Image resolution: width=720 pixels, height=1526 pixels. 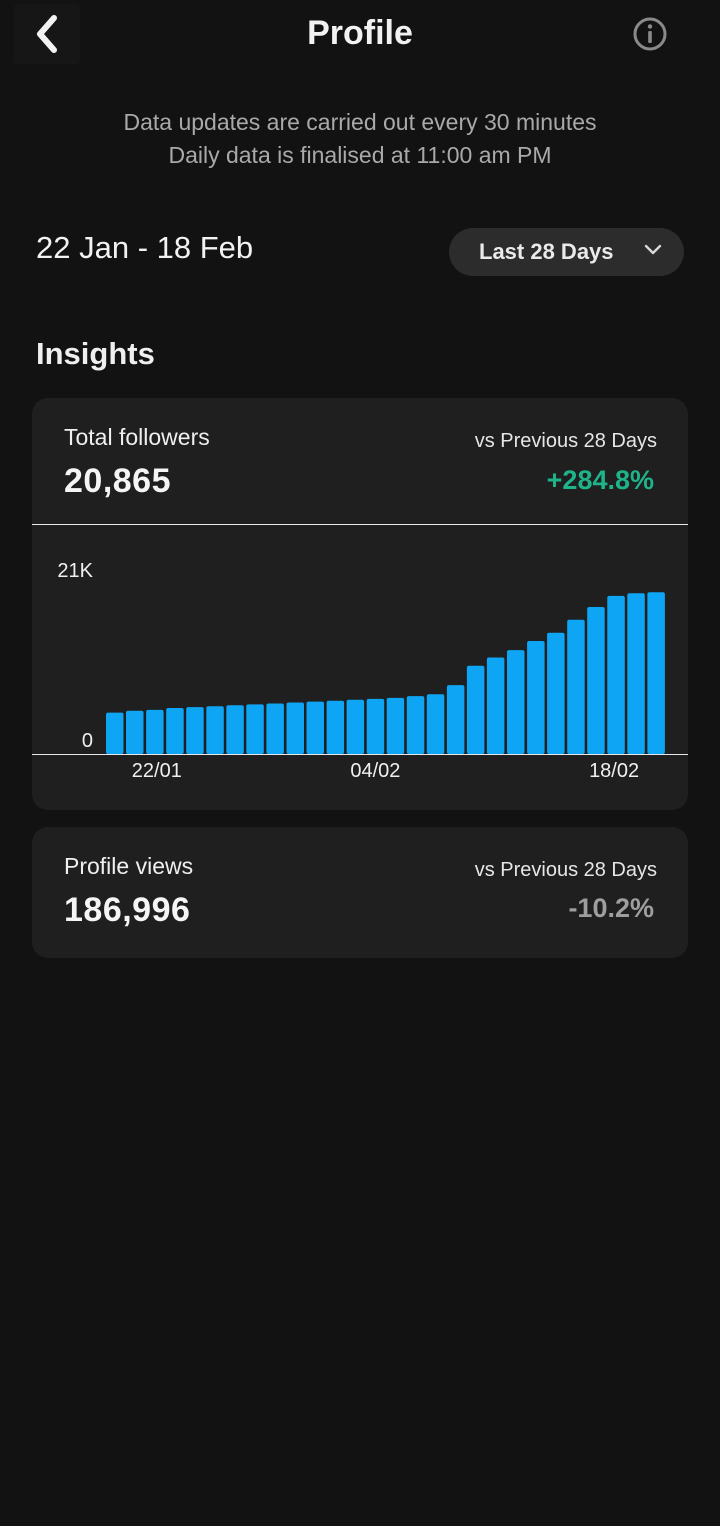 I want to click on chevron-left-icon, so click(x=47, y=34).